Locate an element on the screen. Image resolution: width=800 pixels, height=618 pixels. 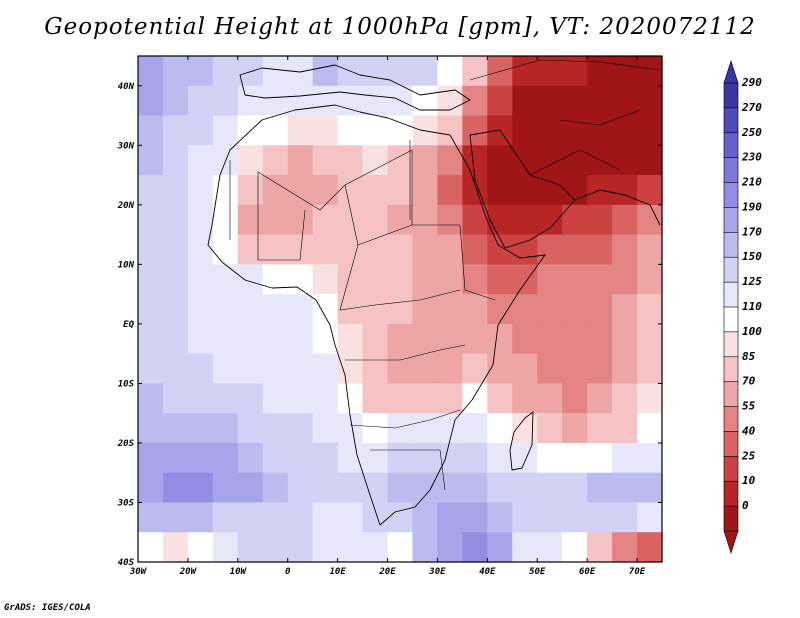
colorbar-label: 290 is located at coordinates (751, 82).